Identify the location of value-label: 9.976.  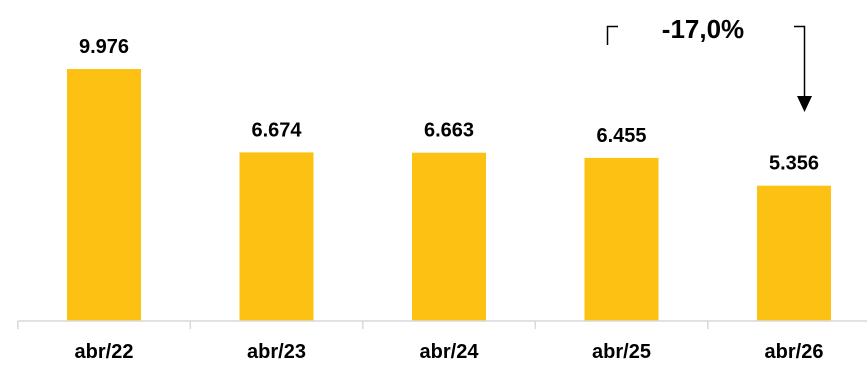
(104, 47).